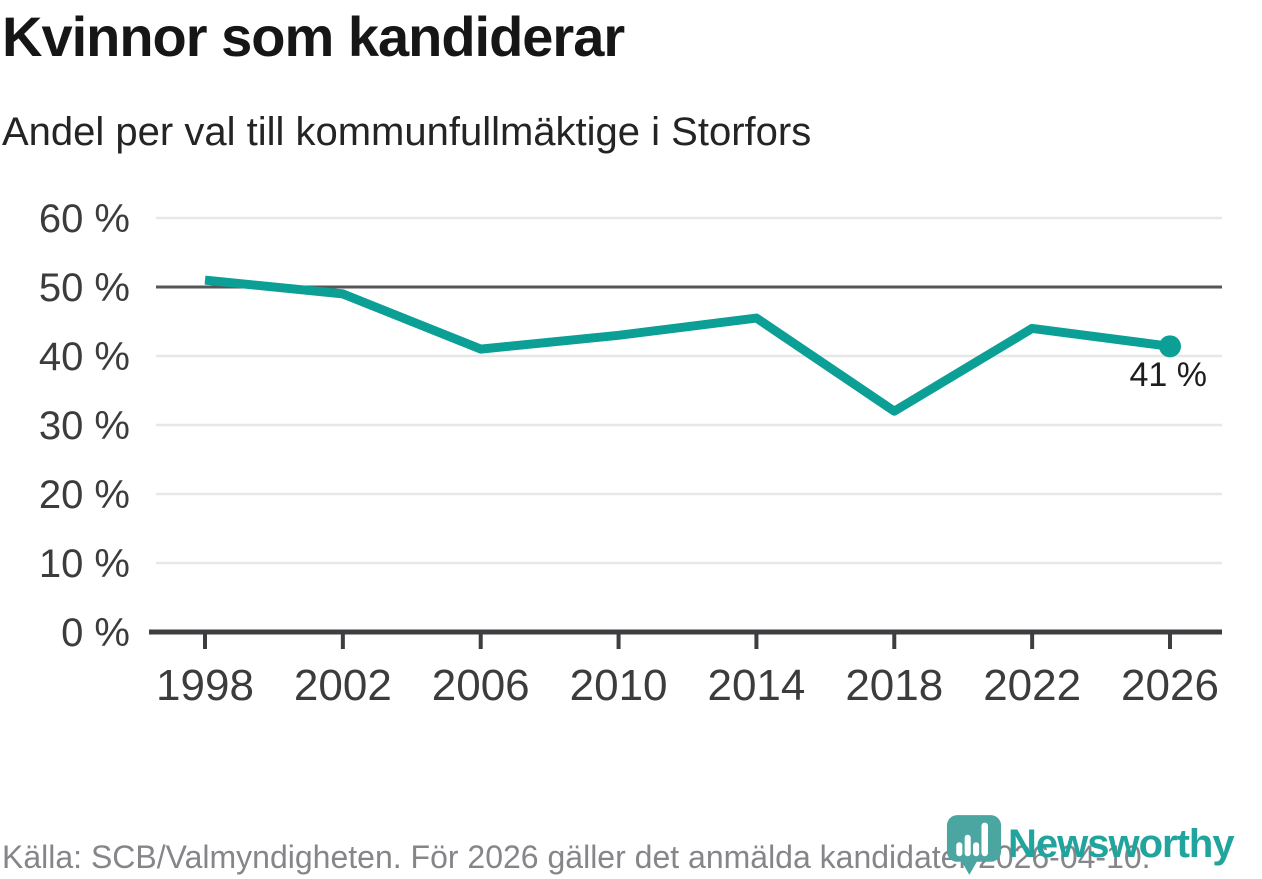 This screenshot has width=1262, height=879. Describe the element at coordinates (1170, 685) in the screenshot. I see `x-tick-label: 2026` at that location.